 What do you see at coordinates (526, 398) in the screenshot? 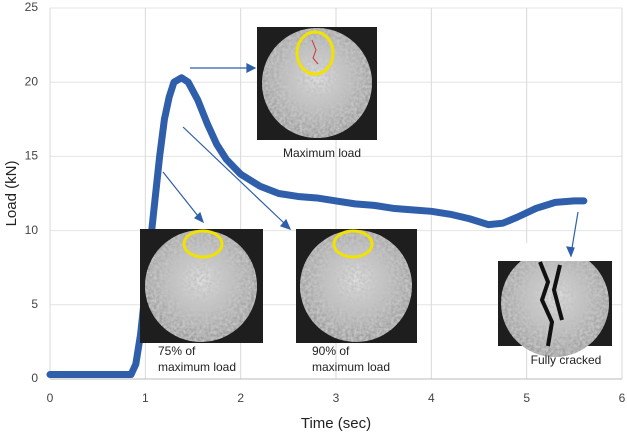
I see `x-tick-label: 5` at bounding box center [526, 398].